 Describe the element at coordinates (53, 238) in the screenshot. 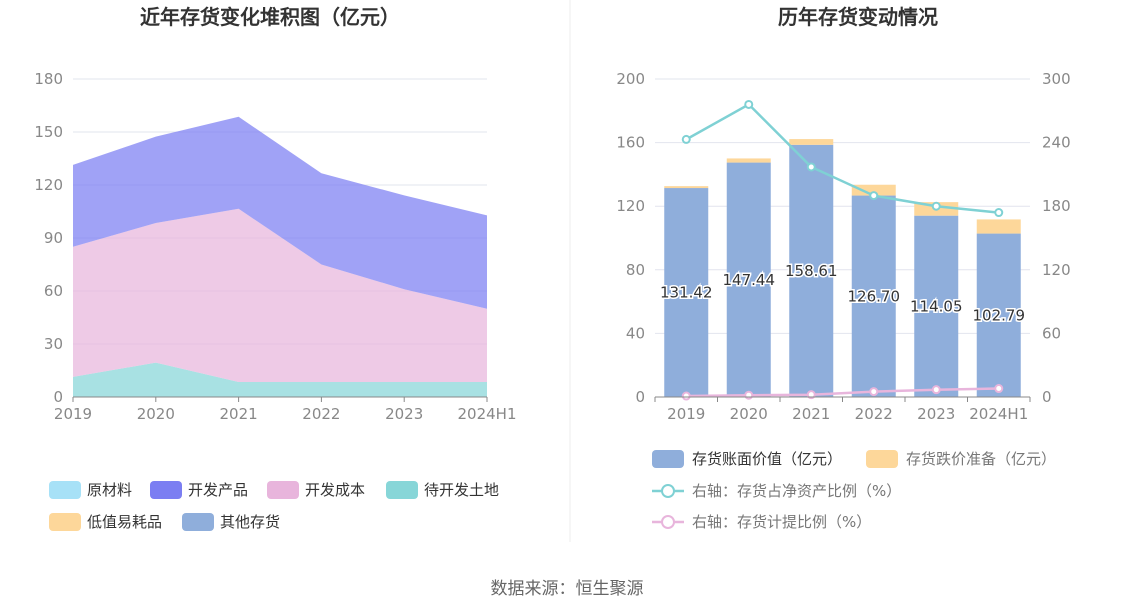

I see `left-y-tick-label: 90` at that location.